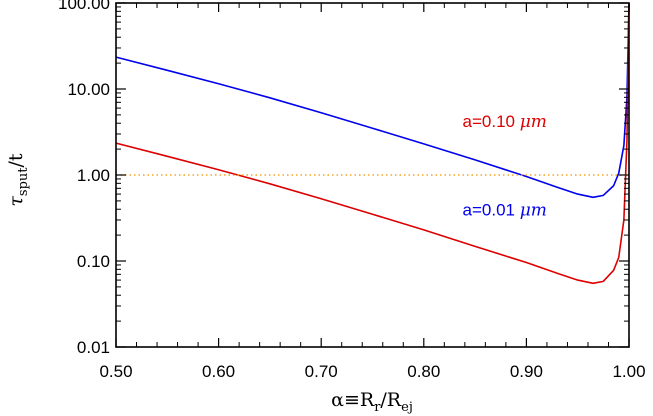 The image size is (653, 416). Describe the element at coordinates (218, 371) in the screenshot. I see `x-tick-label-1: 0.60` at that location.